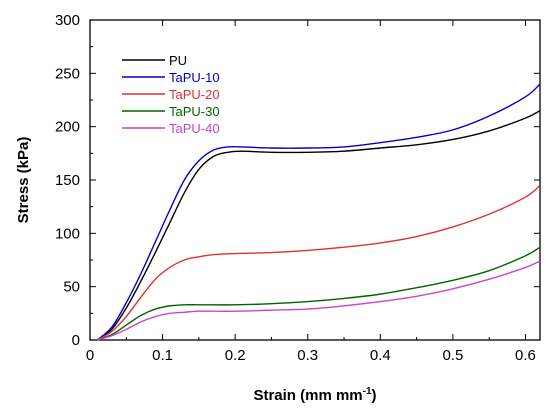  What do you see at coordinates (23, 180) in the screenshot?
I see `y-axis-label: Stress (kPa)` at bounding box center [23, 180].